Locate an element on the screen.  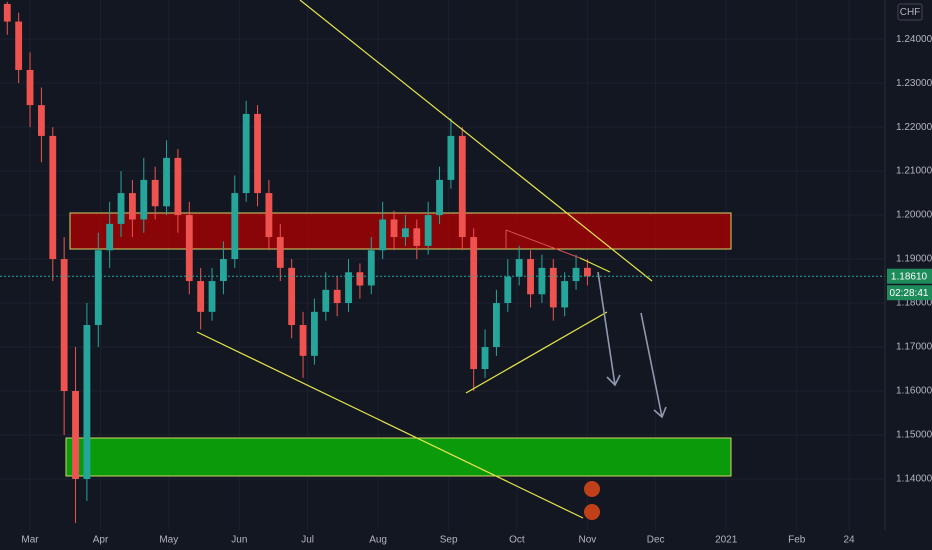
resistance-zone is located at coordinates (400, 231).